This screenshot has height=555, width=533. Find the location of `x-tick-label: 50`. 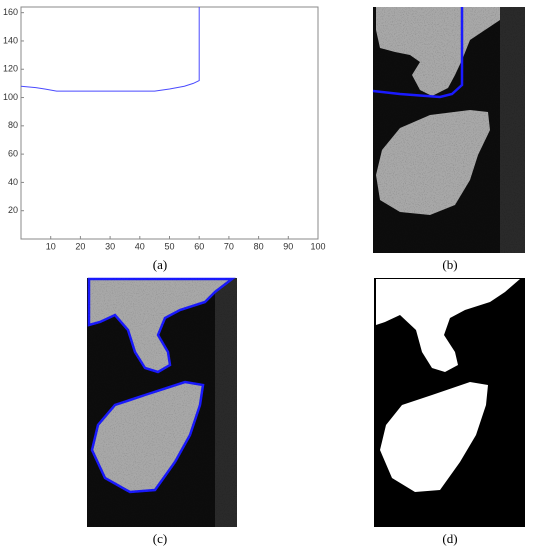

x-tick-label: 50 is located at coordinates (169, 246).